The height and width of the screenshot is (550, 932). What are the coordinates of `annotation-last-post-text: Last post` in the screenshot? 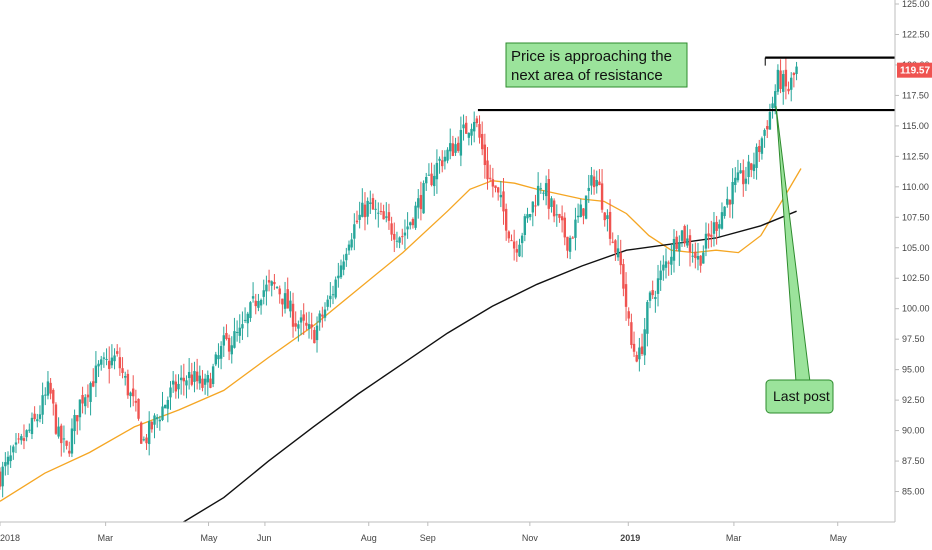 It's located at (801, 396).